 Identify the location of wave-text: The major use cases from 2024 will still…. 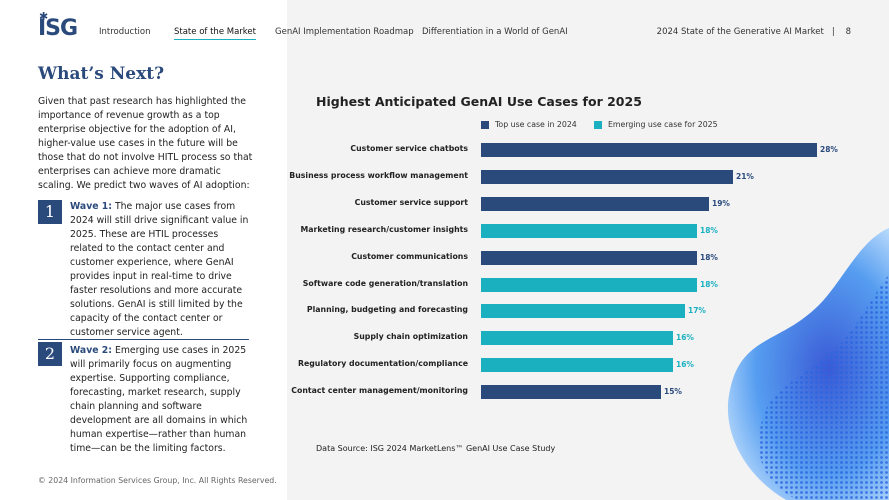
(159, 269).